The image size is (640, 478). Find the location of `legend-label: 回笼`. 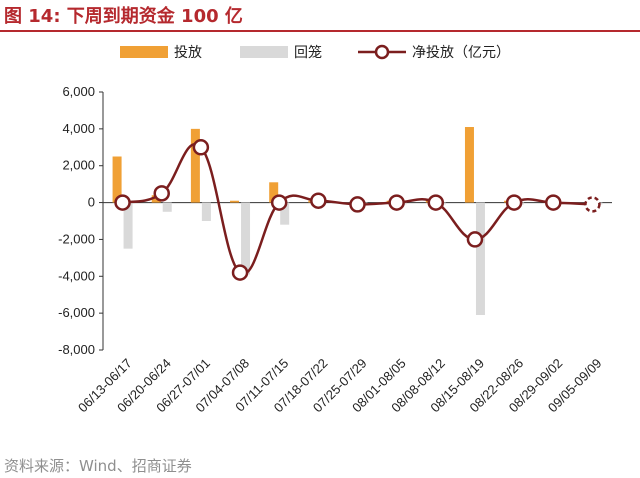

legend-label: 回笼 is located at coordinates (308, 52).